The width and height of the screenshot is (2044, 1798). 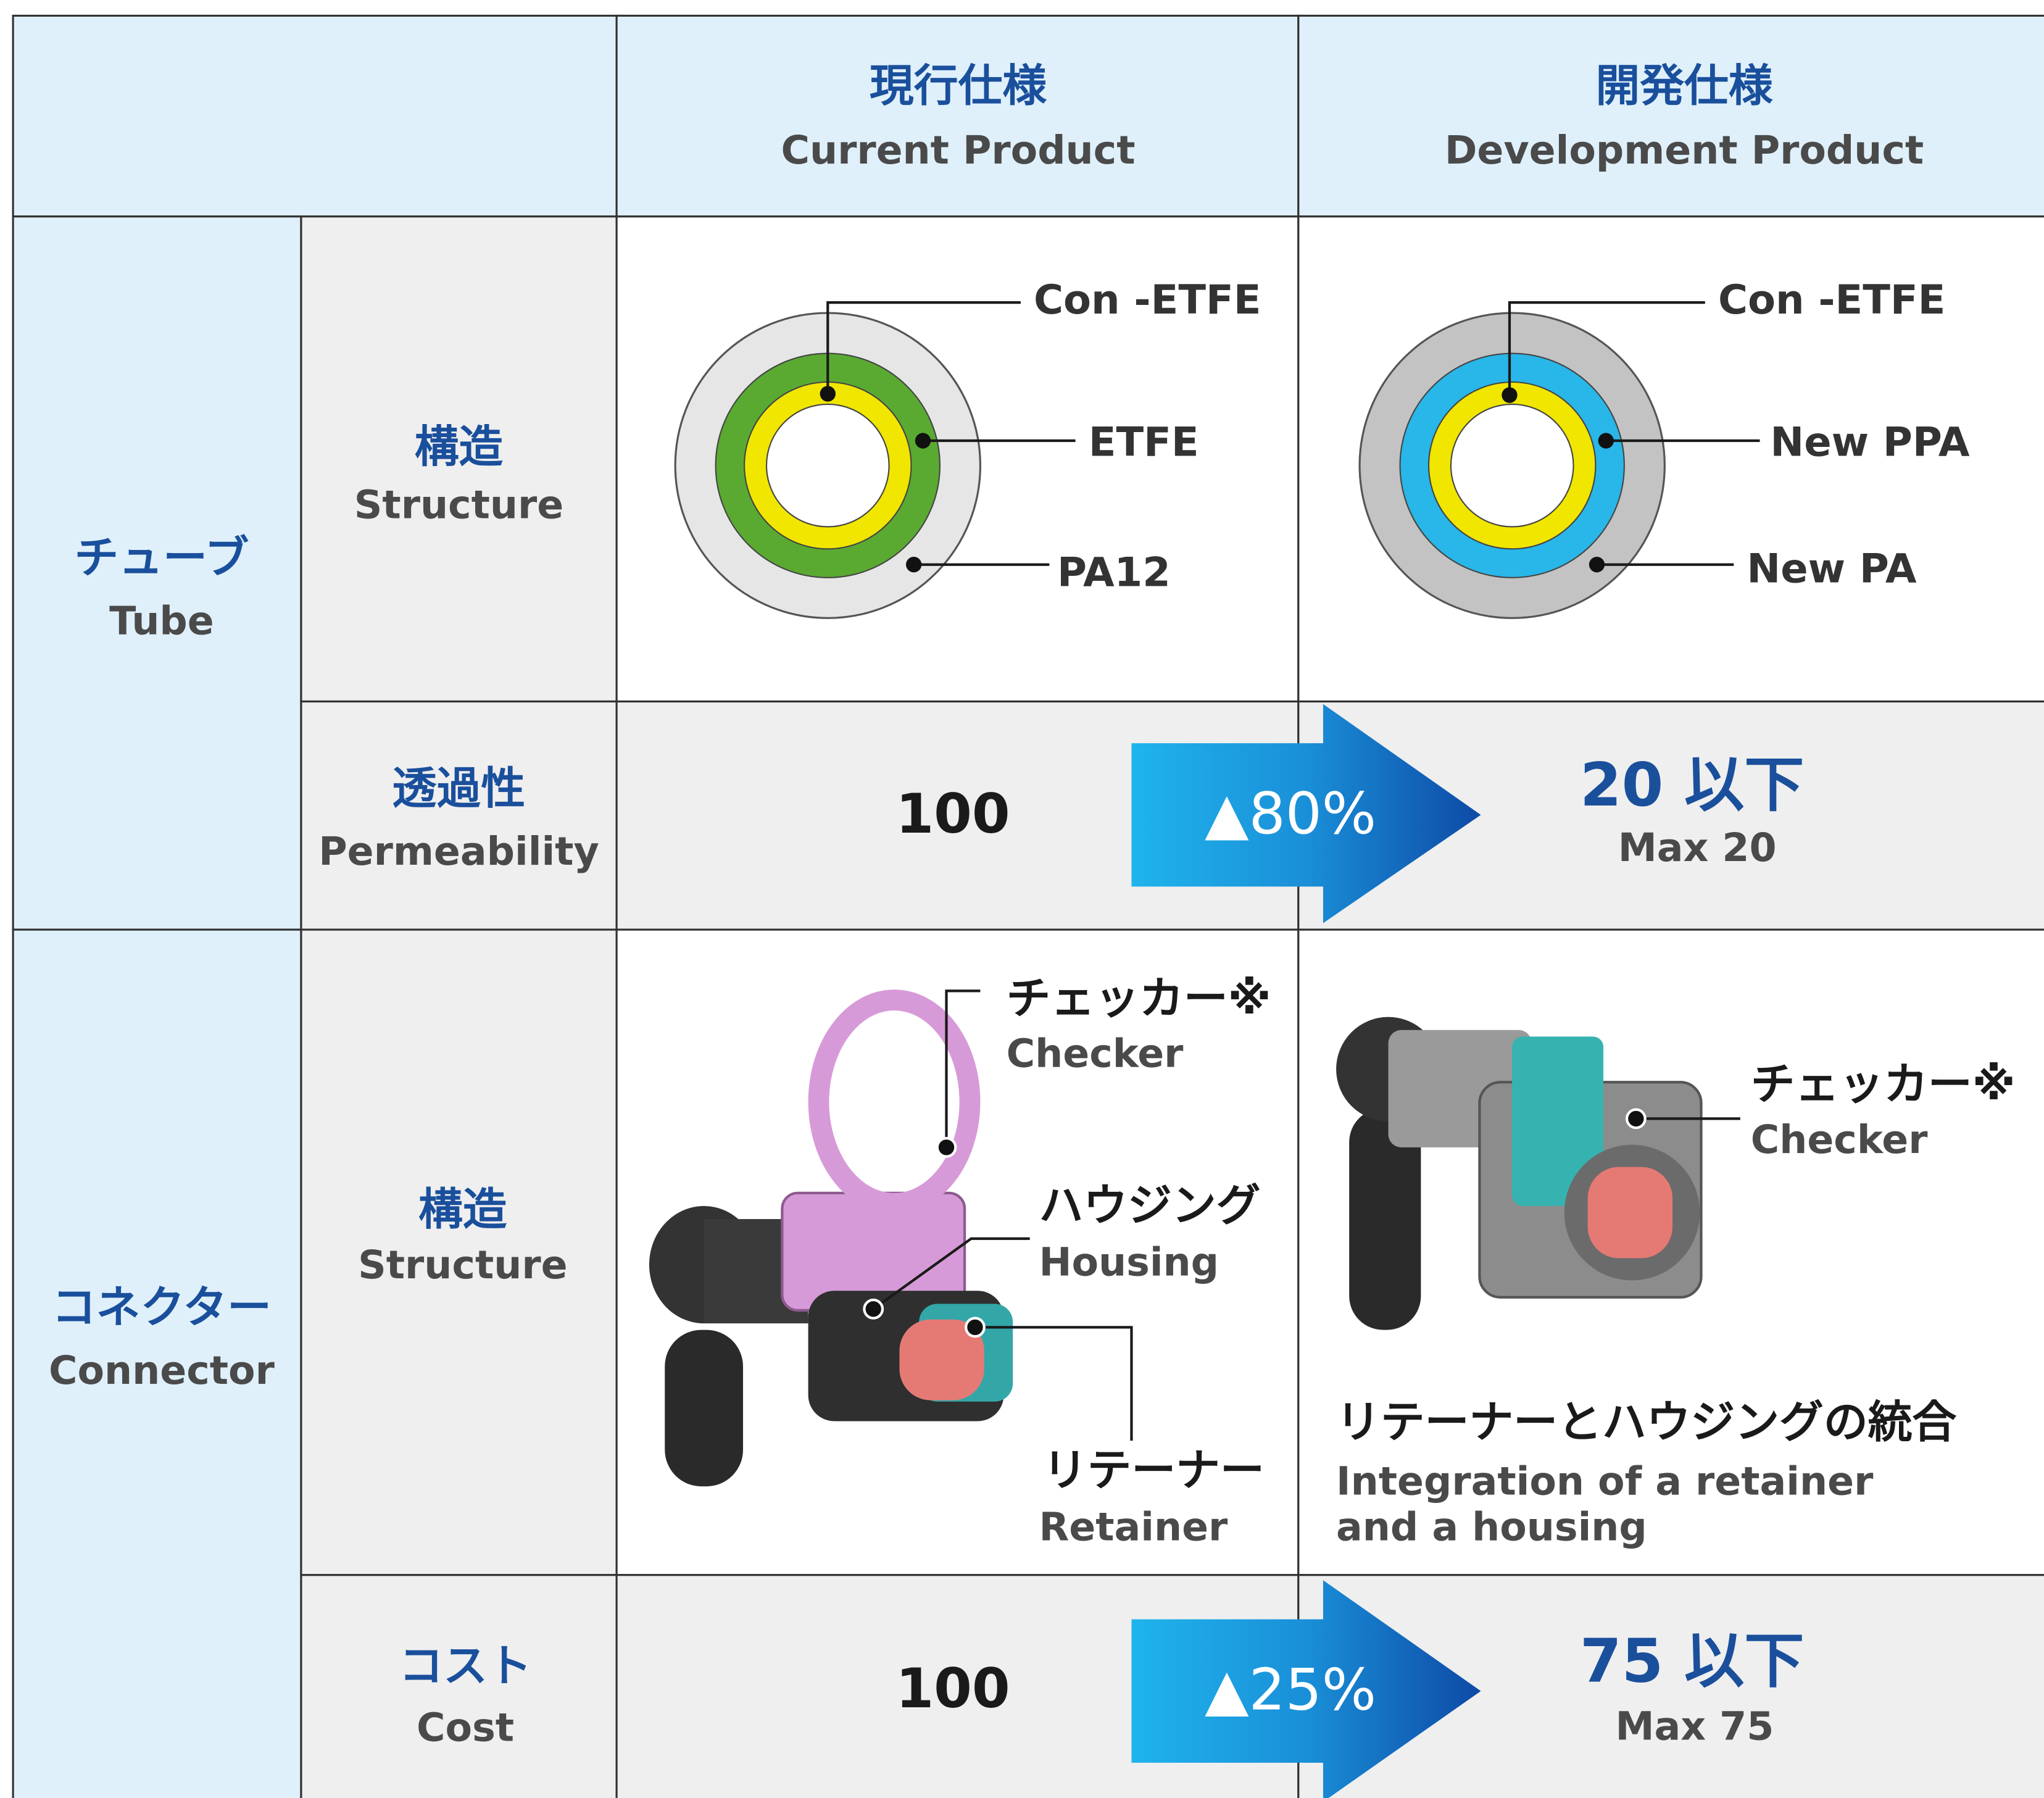 I want to click on section-ja: コネクター, so click(x=162, y=1307).